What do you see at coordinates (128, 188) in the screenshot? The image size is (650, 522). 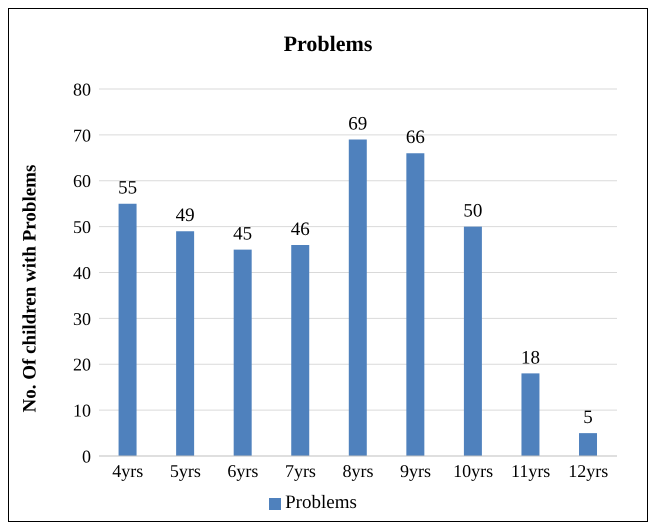 I see `data-label: 55` at bounding box center [128, 188].